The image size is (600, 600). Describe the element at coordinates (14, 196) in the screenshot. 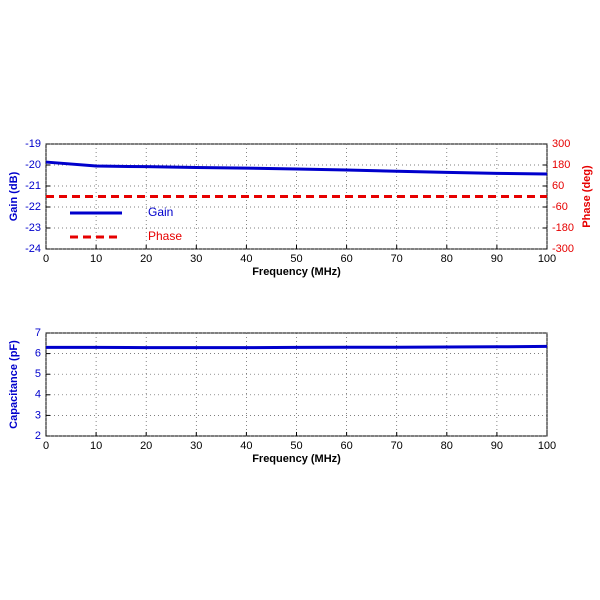

I see `y-axis-label: Gain (dB)` at that location.